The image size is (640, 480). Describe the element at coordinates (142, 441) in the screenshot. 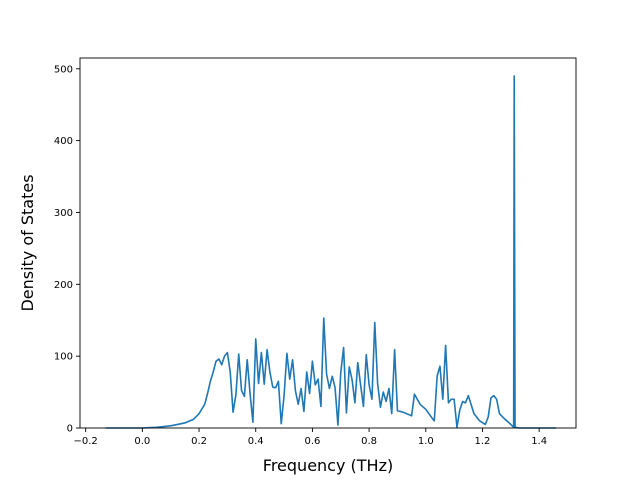

I see `x-tick-label: 0.0` at that location.